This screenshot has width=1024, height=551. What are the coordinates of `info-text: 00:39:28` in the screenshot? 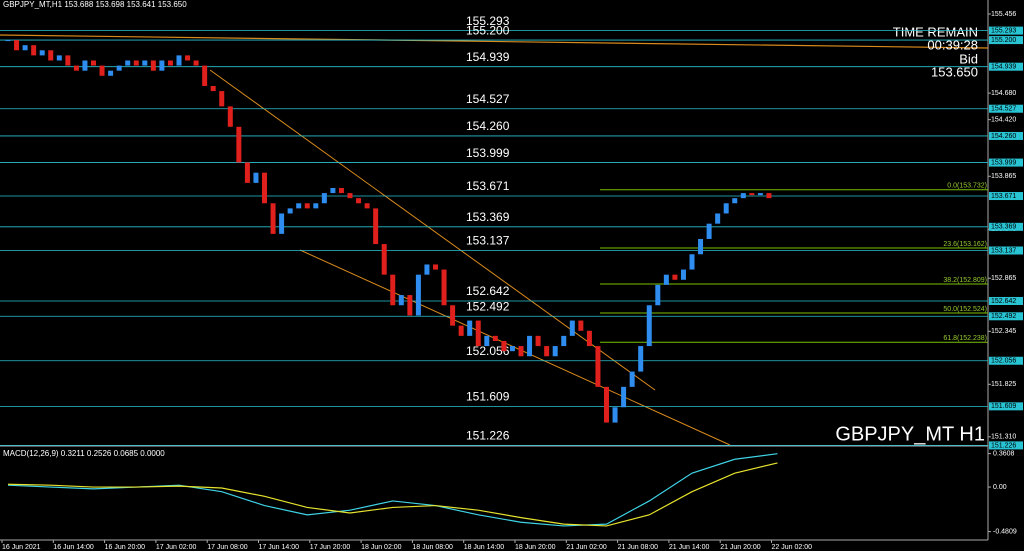 It's located at (952, 44).